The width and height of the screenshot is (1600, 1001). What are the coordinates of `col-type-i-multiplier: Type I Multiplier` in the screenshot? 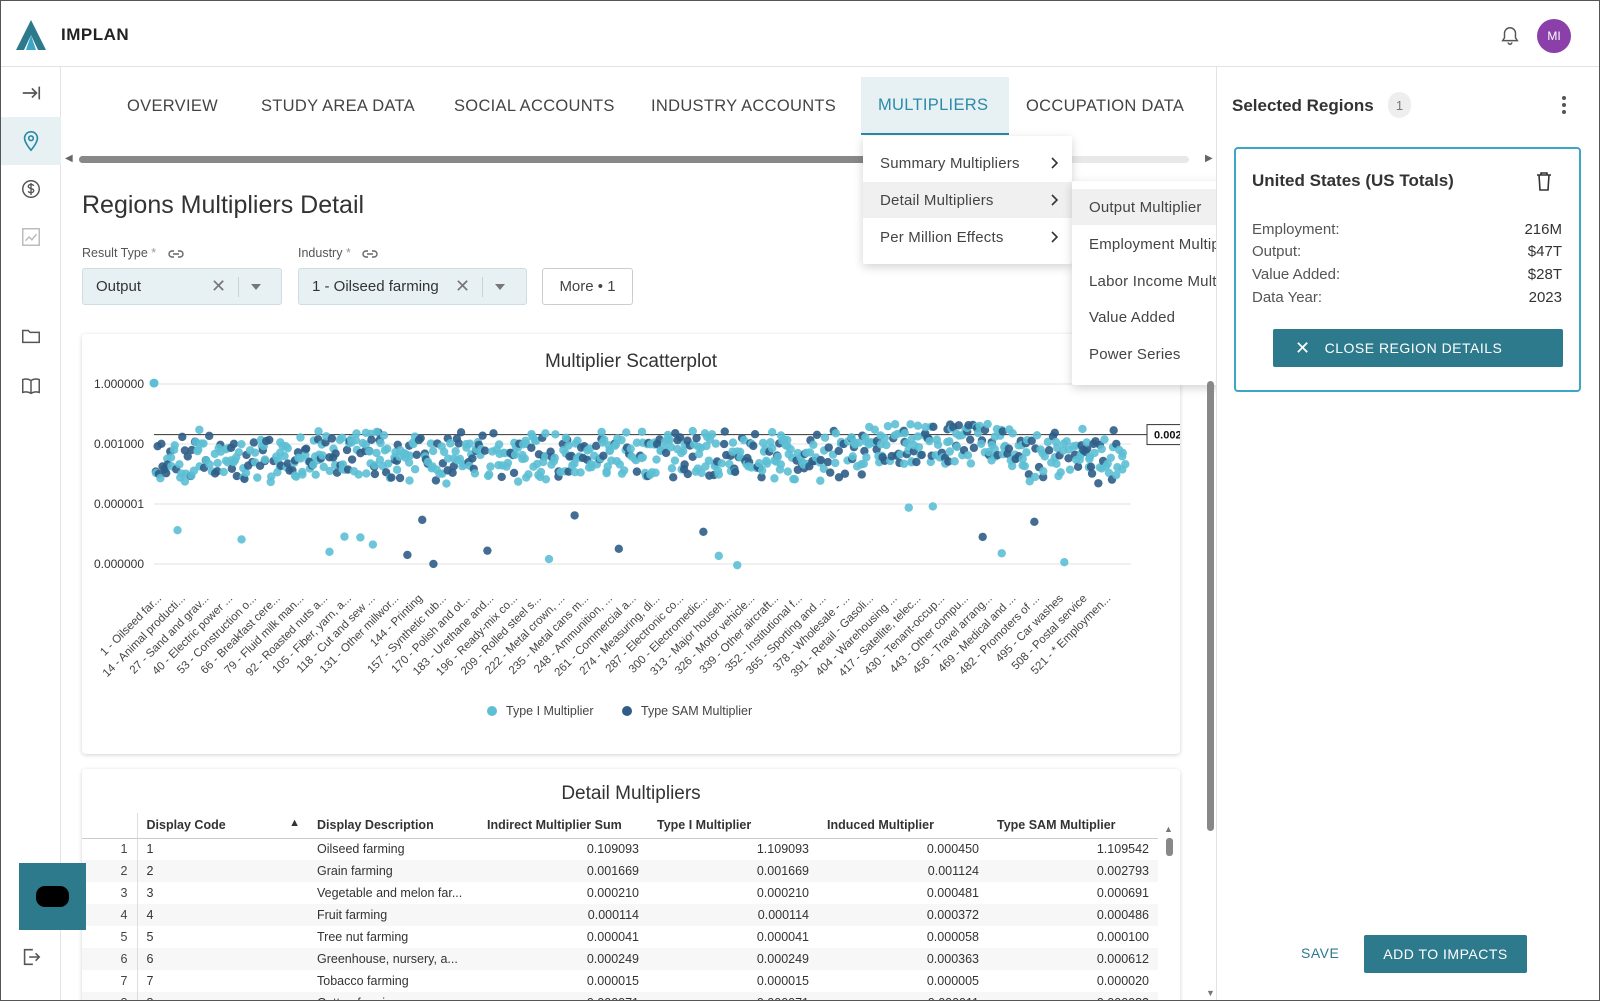 It's located at (733, 826).